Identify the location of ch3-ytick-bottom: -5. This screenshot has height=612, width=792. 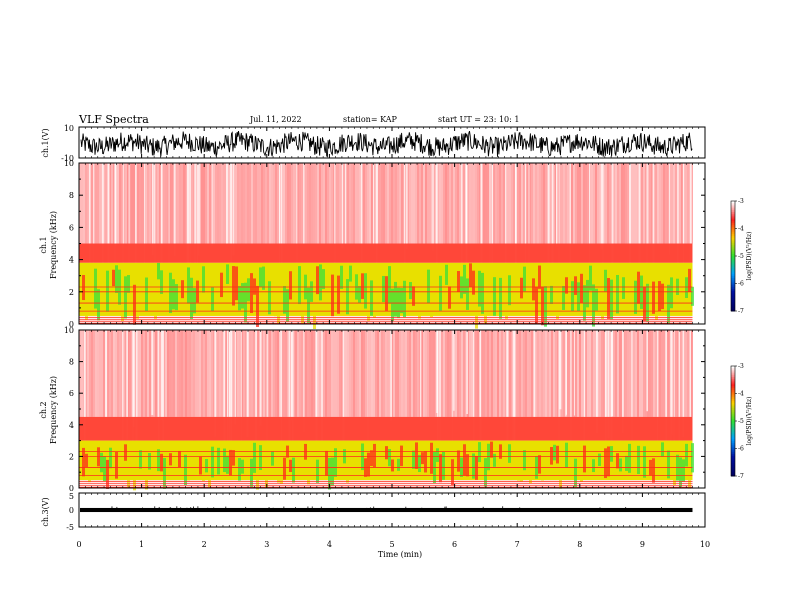
(70, 527).